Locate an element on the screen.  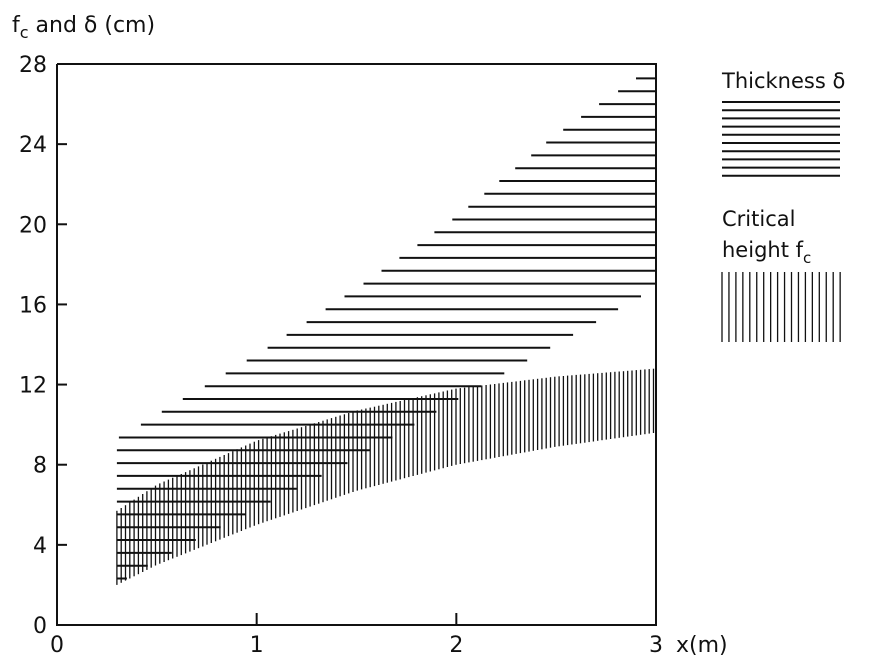
x-tick-label: 0 is located at coordinates (57, 645).